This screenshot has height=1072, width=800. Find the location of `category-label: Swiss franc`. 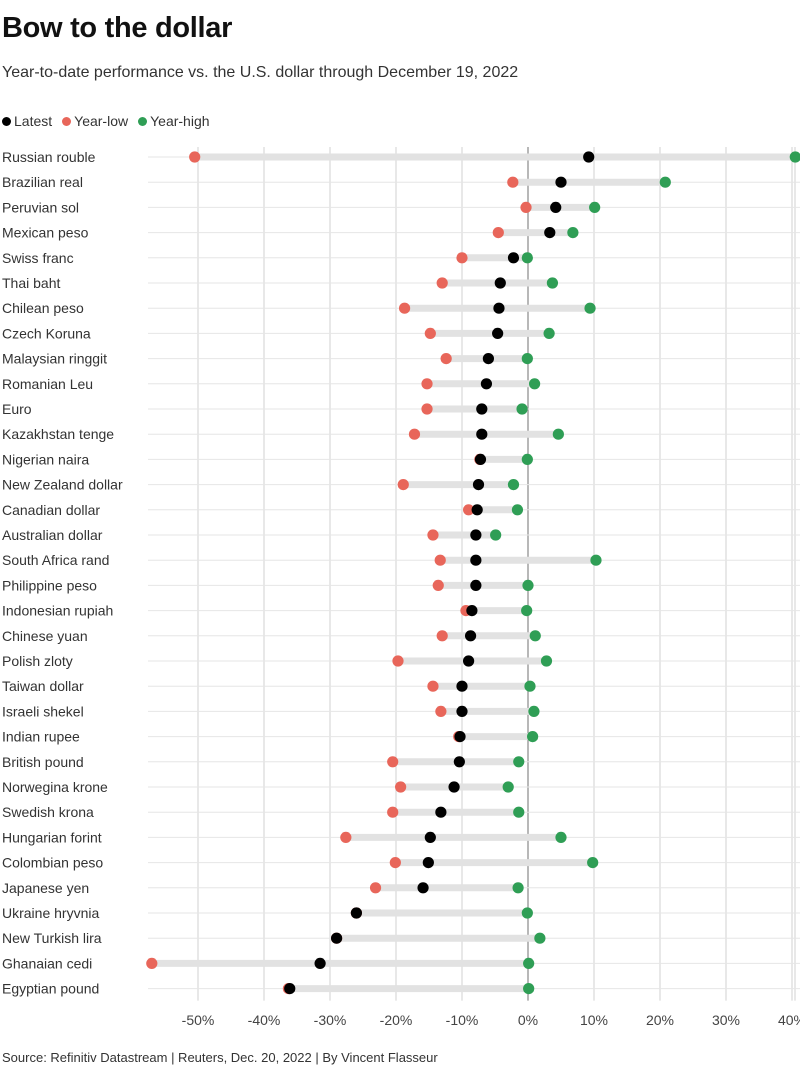

category-label: Swiss franc is located at coordinates (38, 258).